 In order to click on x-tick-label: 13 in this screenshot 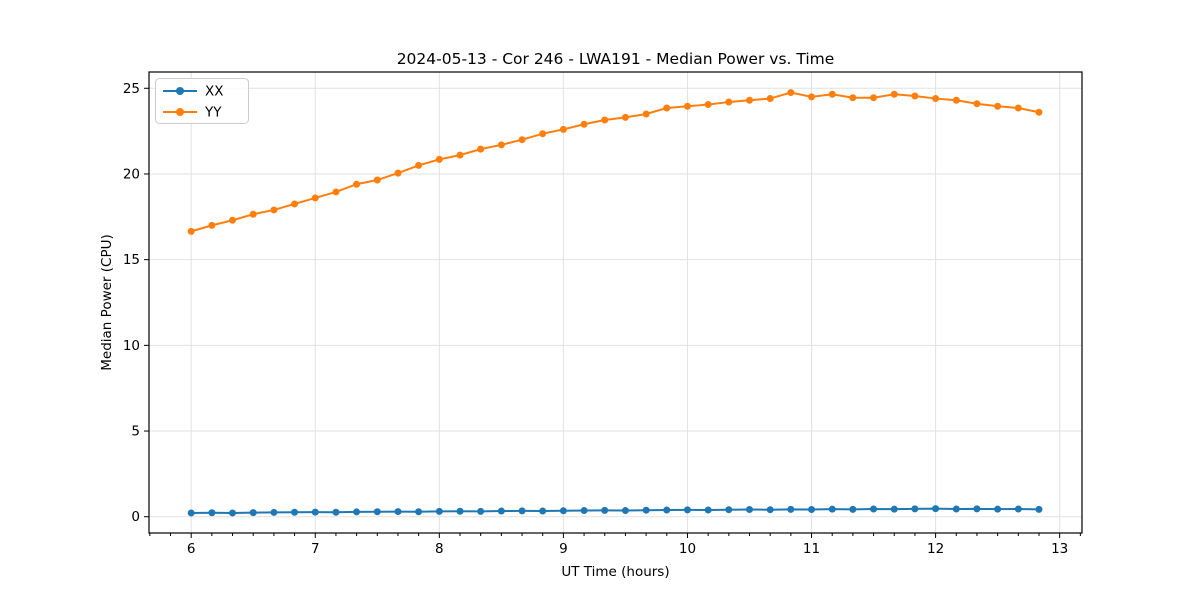, I will do `click(1059, 549)`.